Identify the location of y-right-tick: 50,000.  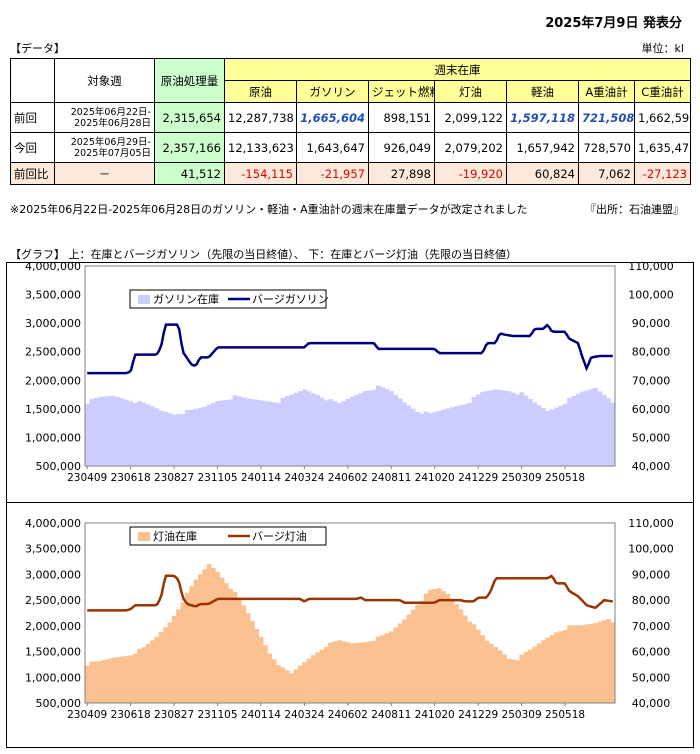
(651, 437).